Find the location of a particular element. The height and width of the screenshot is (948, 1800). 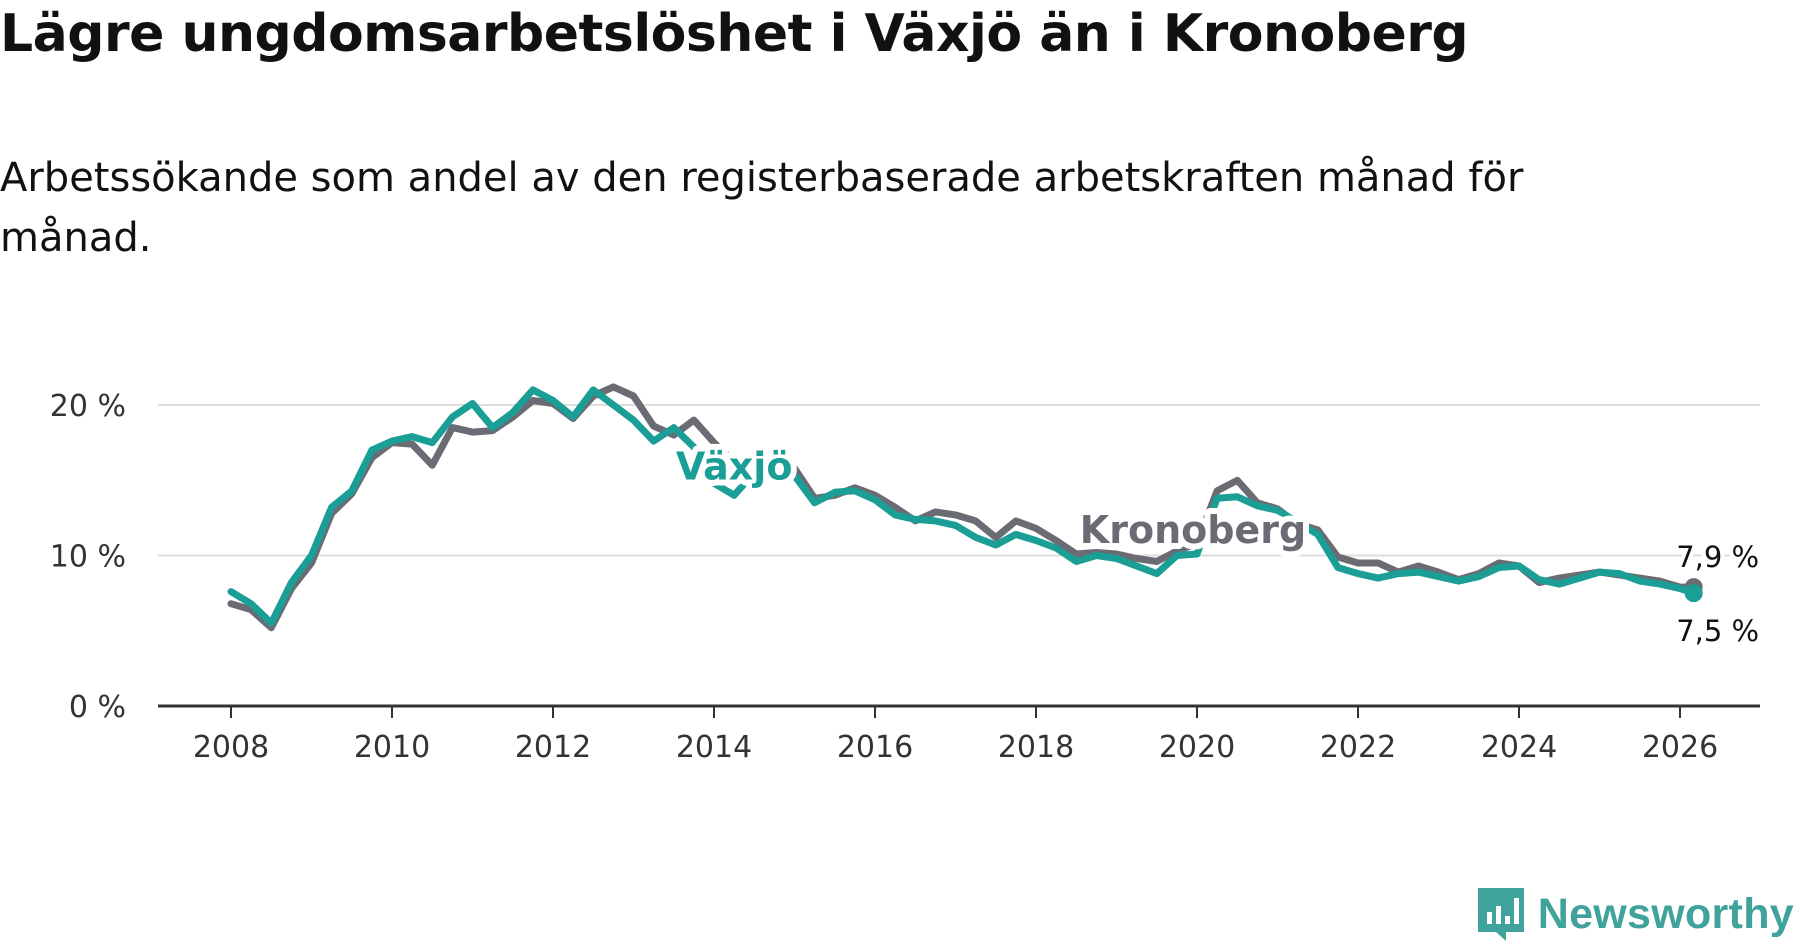

x-tick-label: 2014 is located at coordinates (714, 747).